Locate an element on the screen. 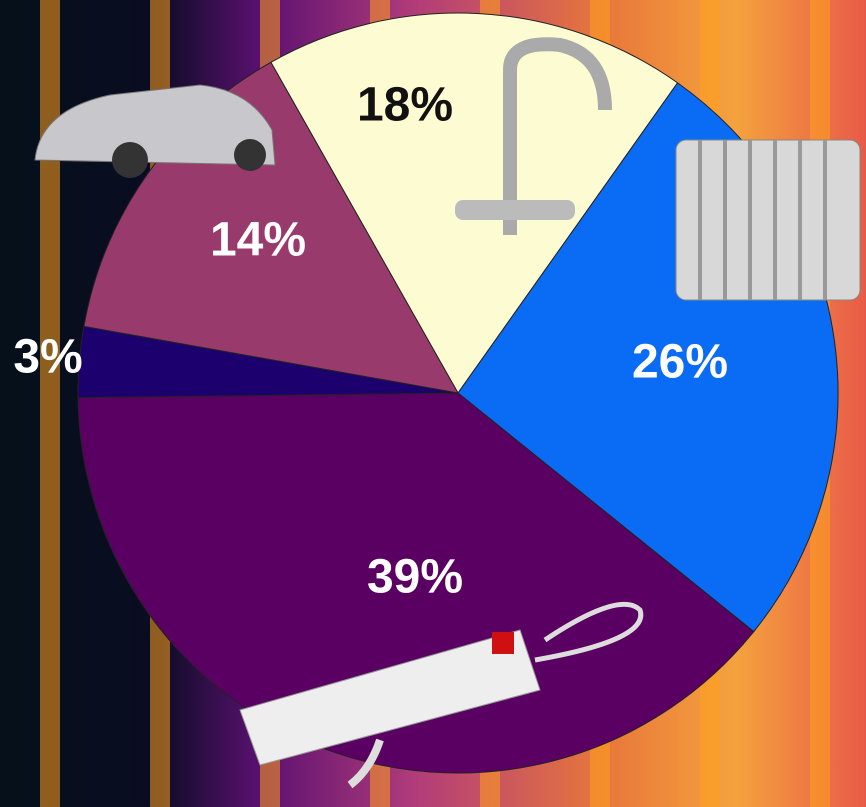  faucet-icon is located at coordinates (533, 136).